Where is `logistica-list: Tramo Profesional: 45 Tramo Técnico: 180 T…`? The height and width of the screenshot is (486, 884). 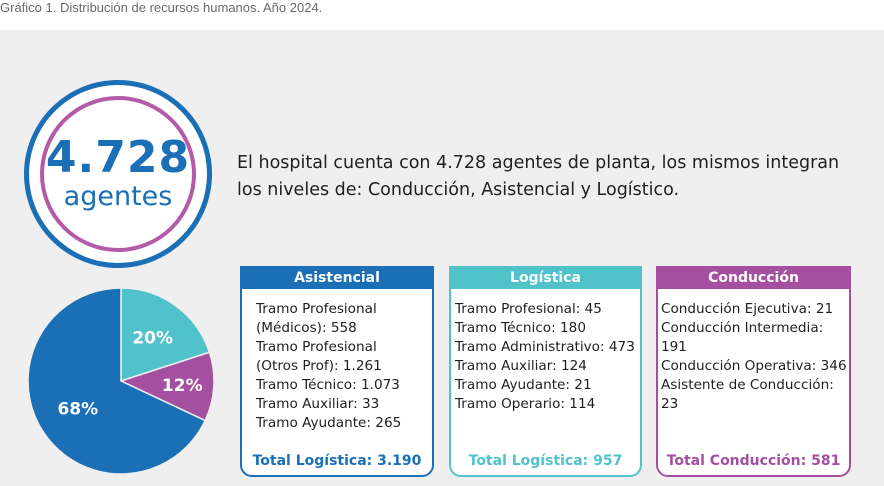
logistica-list: Tramo Profesional: 45 Tramo Técnico: 180 T… is located at coordinates (545, 357).